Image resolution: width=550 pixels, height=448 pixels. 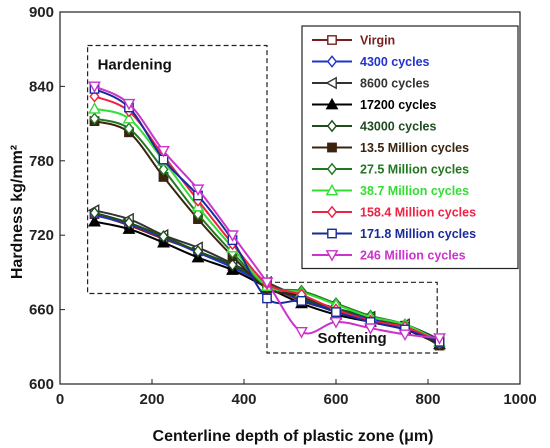 What do you see at coordinates (377, 41) in the screenshot?
I see `legend-label: Virgin` at bounding box center [377, 41].